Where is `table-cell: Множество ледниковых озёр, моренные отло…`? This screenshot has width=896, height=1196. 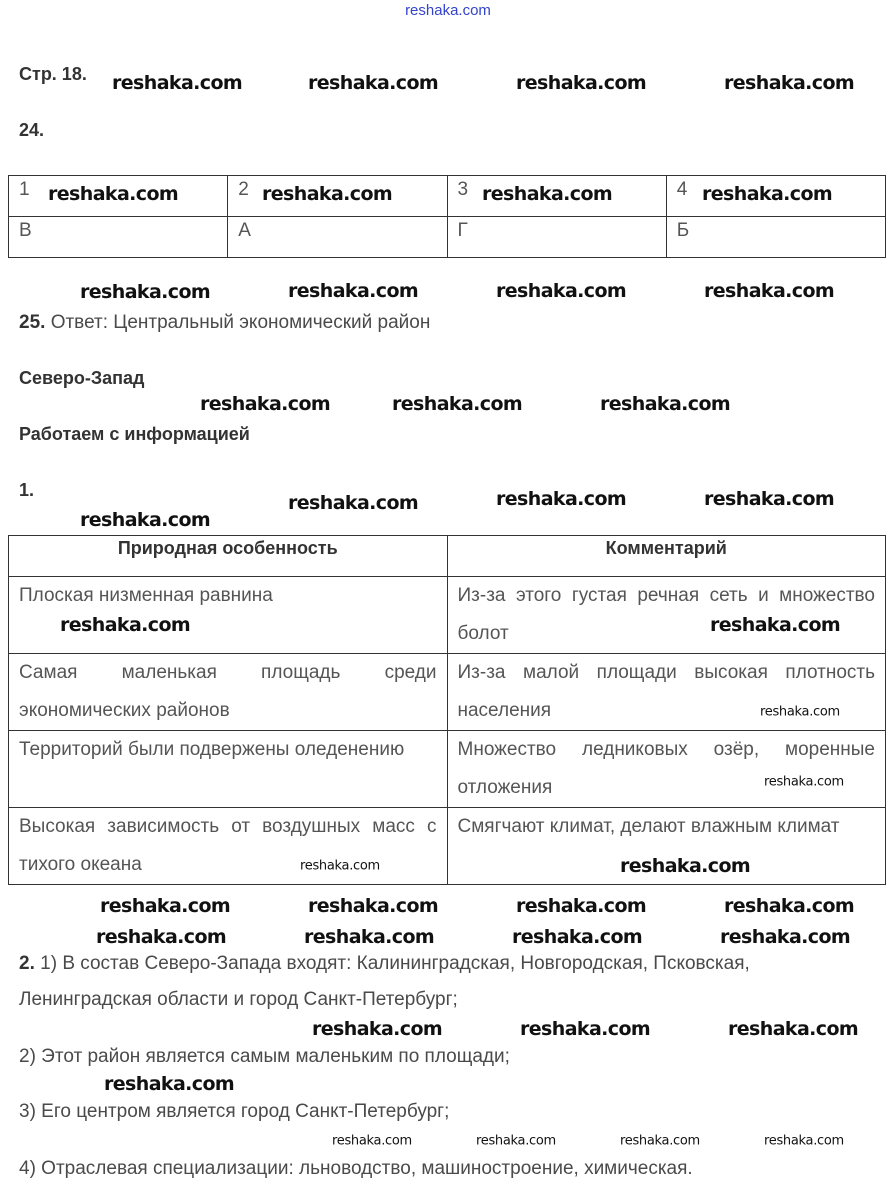 table-cell: Множество ледниковых озёр, моренные отло… is located at coordinates (666, 769).